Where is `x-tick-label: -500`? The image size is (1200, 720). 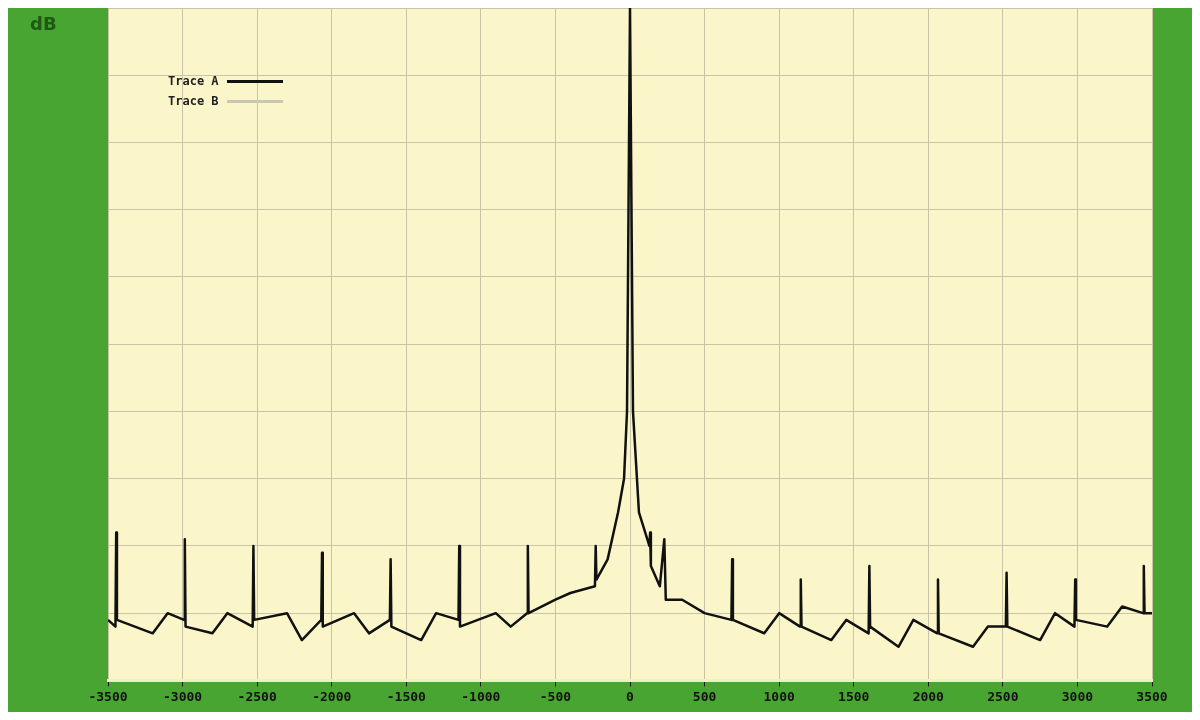
x-tick-label: -500 is located at coordinates (555, 696).